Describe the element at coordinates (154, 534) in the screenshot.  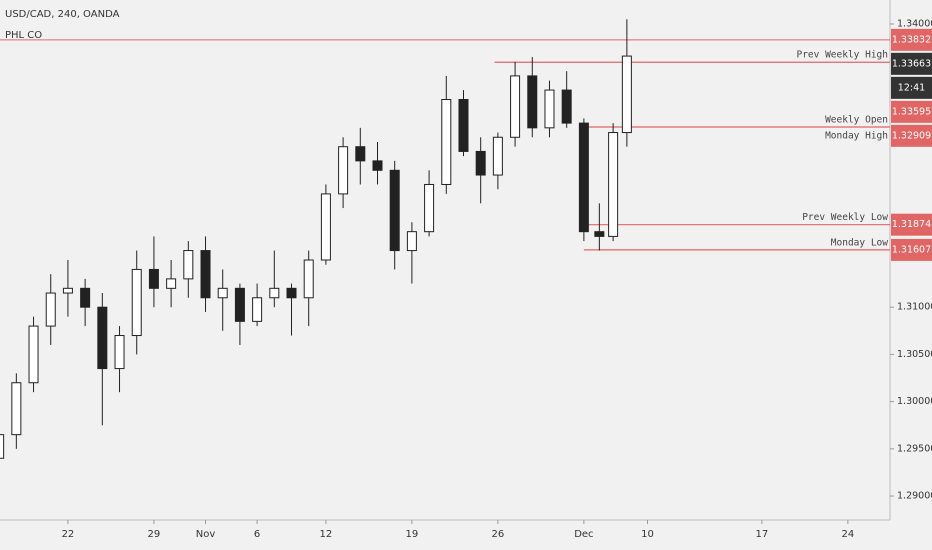
I see `x-tick-label: 29` at that location.